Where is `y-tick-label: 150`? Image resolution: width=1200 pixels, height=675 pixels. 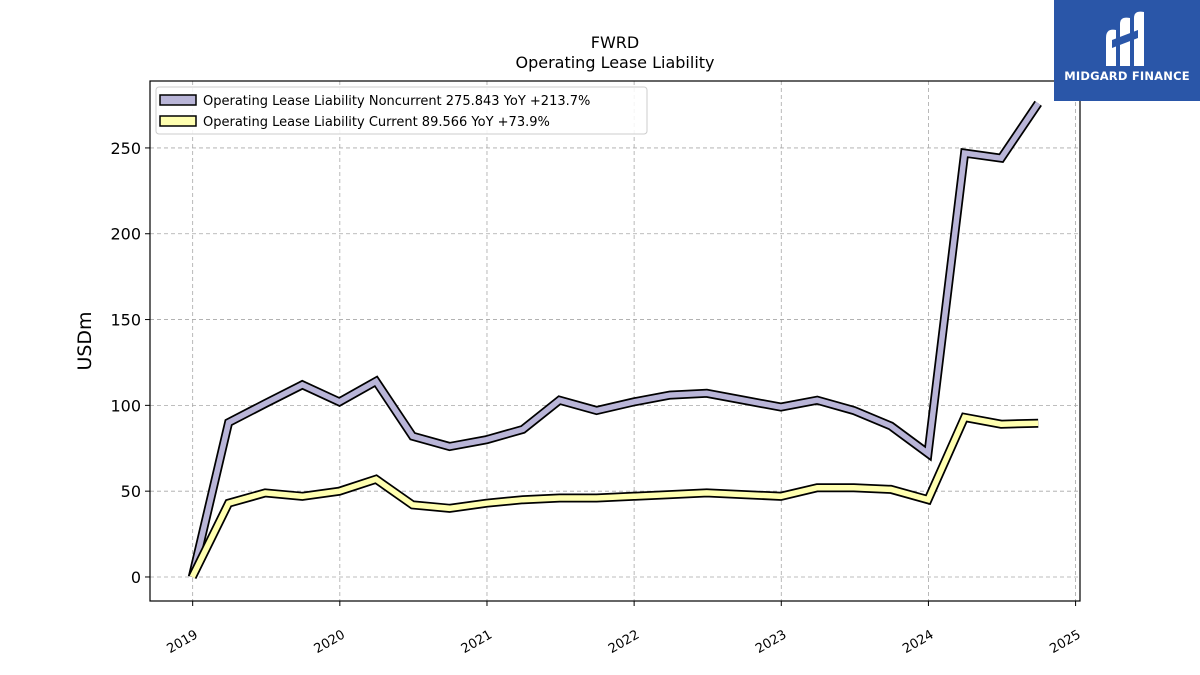
y-tick-label: 150 is located at coordinates (125, 320).